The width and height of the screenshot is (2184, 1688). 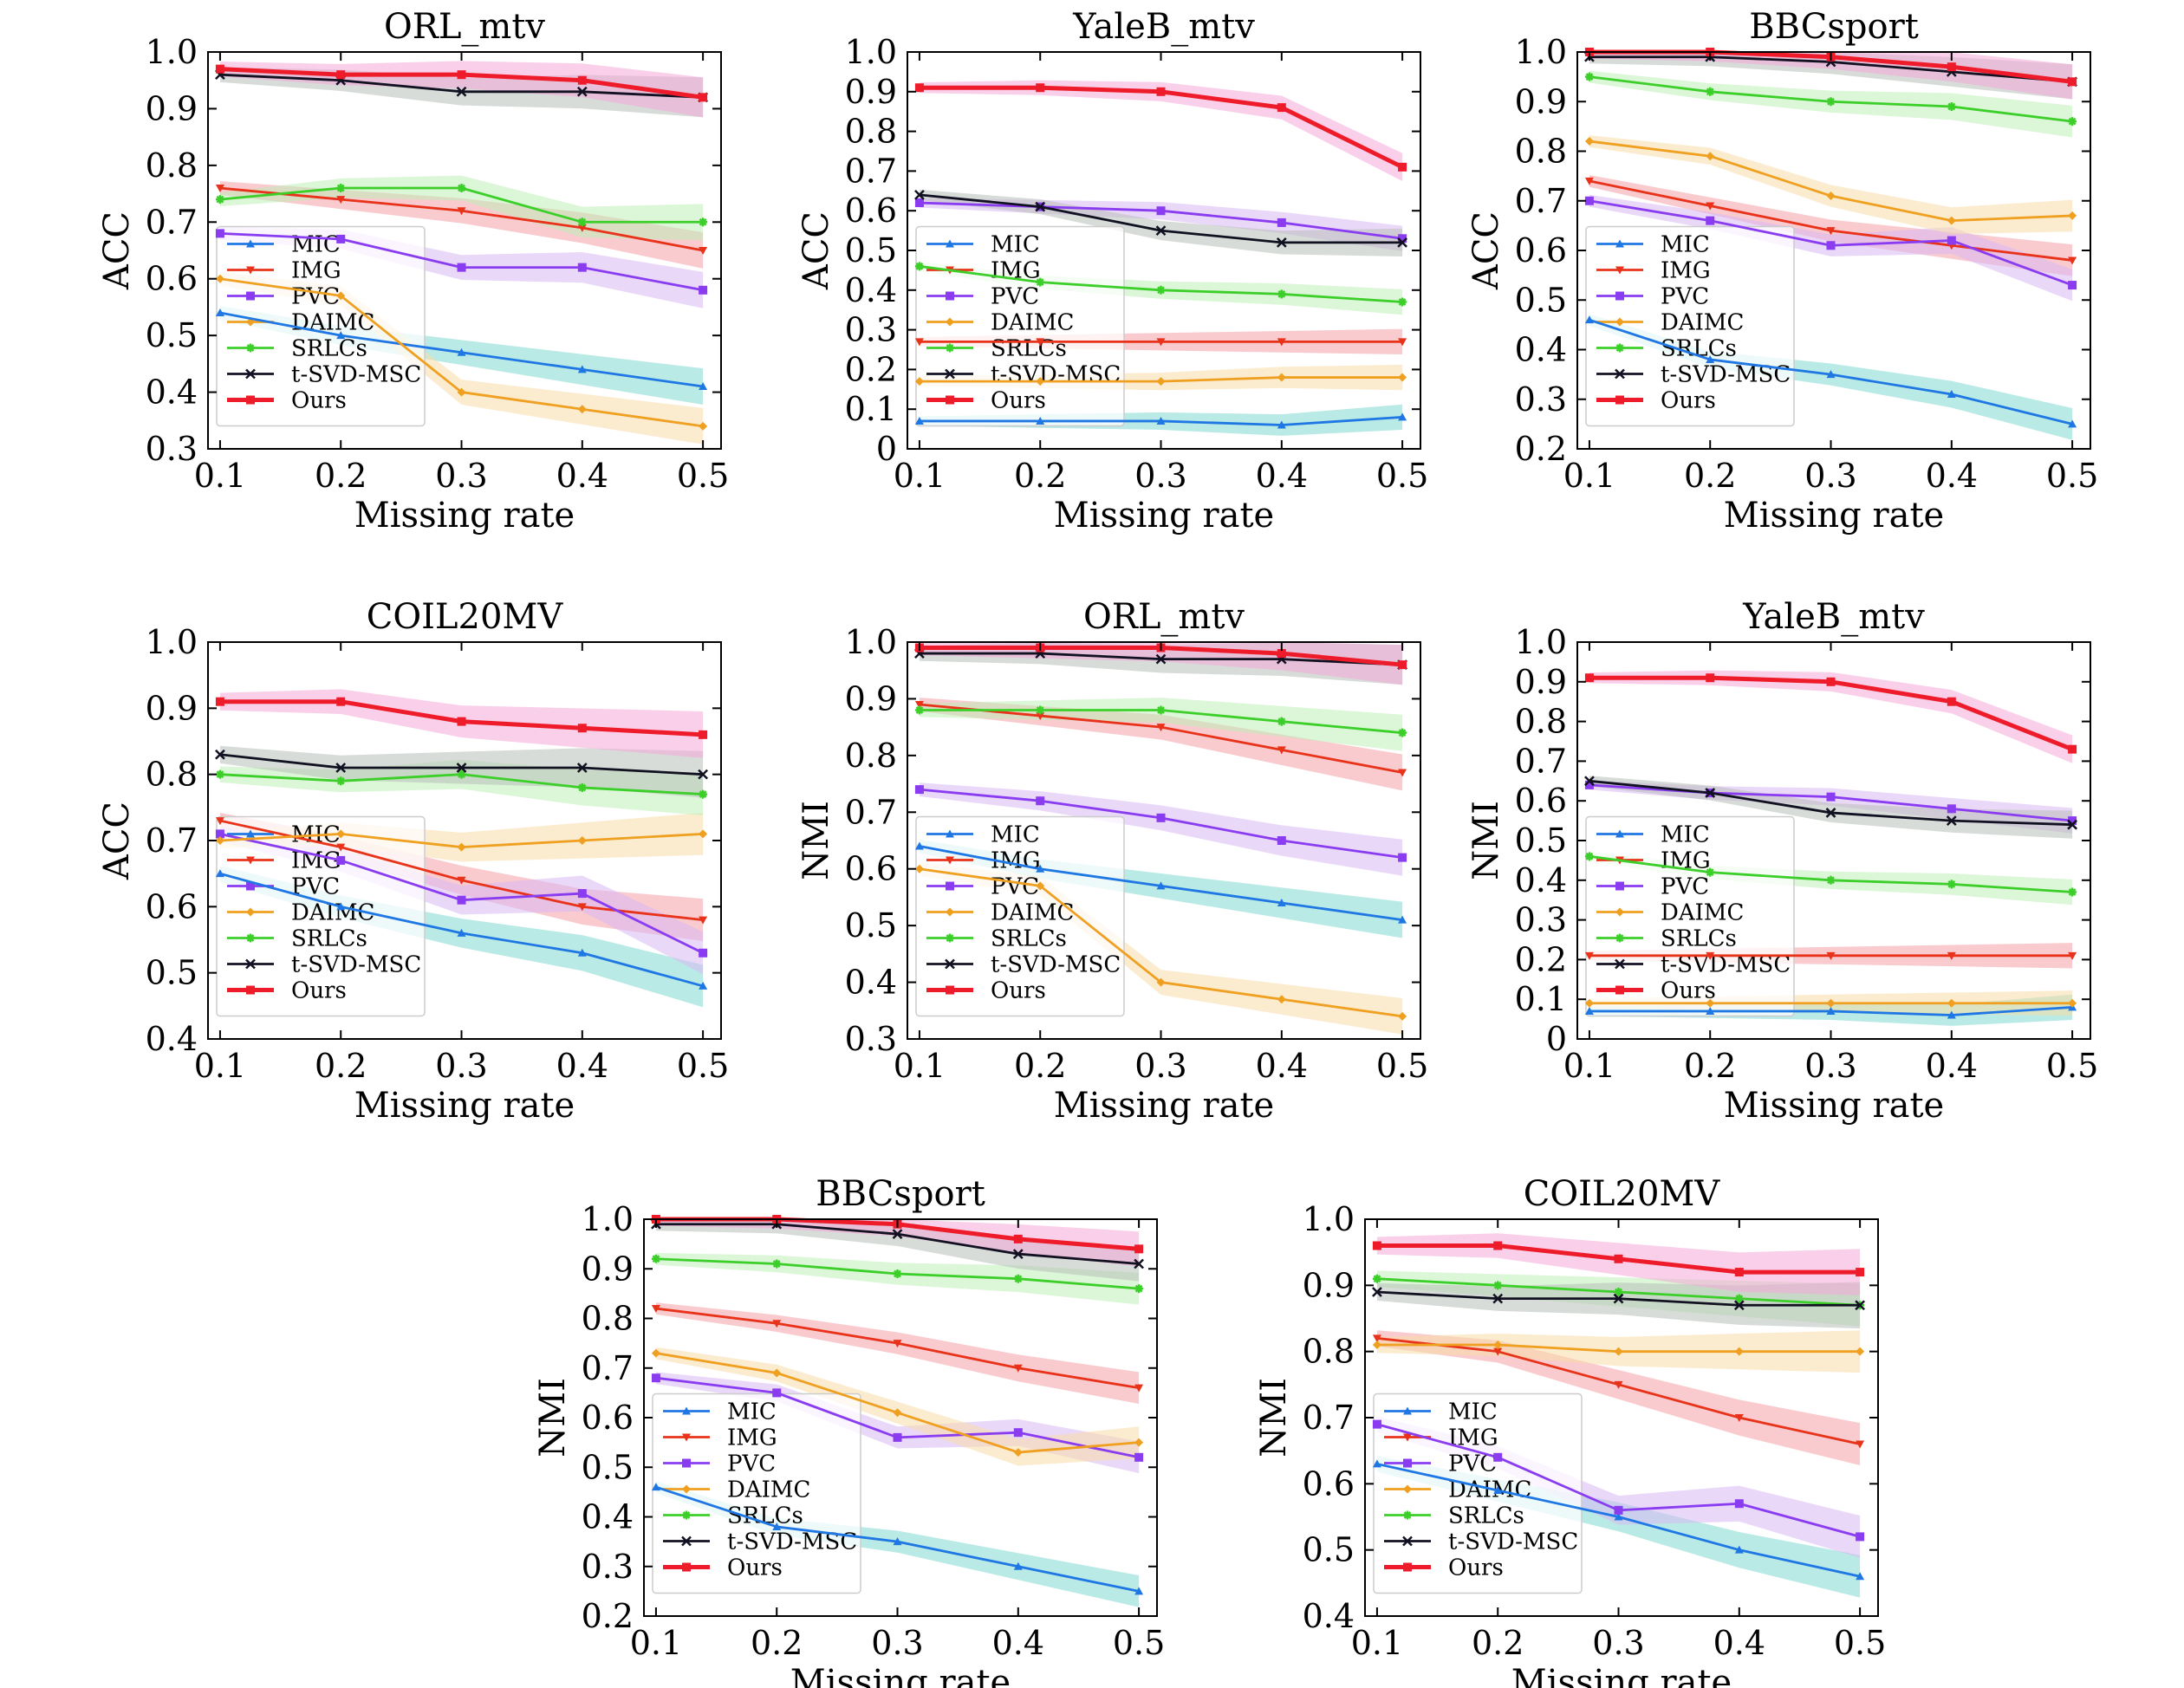 What do you see at coordinates (356, 965) in the screenshot?
I see `legend-label-t-svd-msc: t-SVD-MSC` at bounding box center [356, 965].